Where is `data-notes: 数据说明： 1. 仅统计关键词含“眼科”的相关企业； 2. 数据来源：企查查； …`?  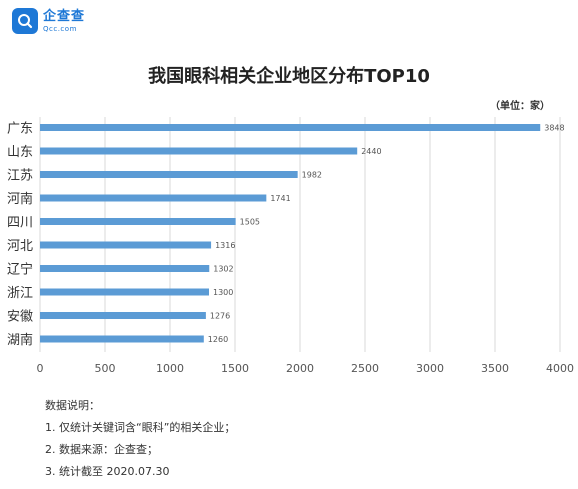
data-notes: 数据说明： 1. 仅统计关键词含“眼科”的相关企业； 2. 数据来源：企查查； … is located at coordinates (140, 439).